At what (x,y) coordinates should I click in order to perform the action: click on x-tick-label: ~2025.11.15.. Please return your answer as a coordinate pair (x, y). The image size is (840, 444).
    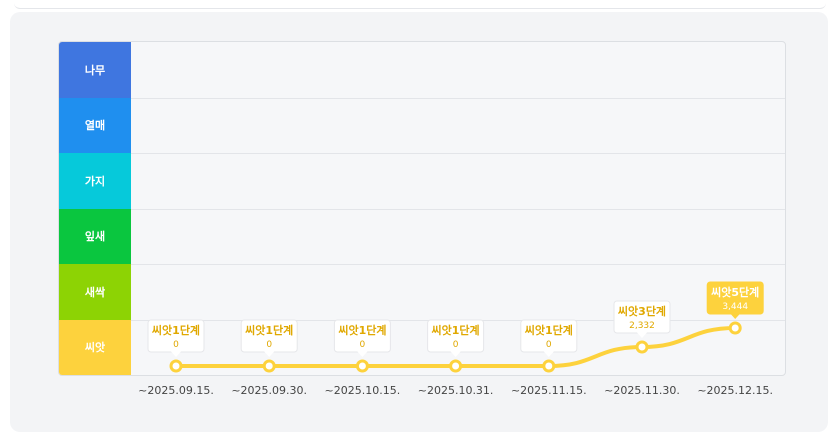
    Looking at the image, I should click on (548, 390).